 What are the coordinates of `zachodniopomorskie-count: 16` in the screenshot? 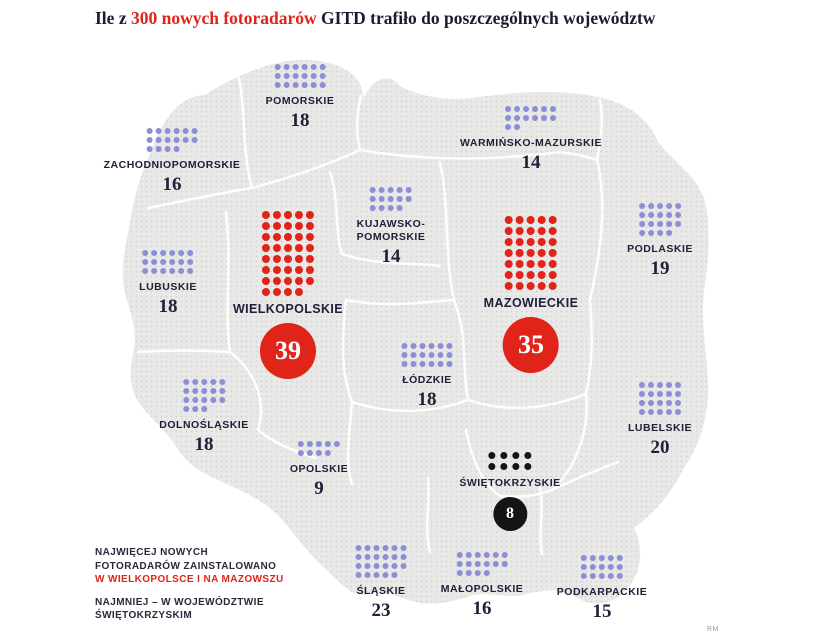 It's located at (172, 184).